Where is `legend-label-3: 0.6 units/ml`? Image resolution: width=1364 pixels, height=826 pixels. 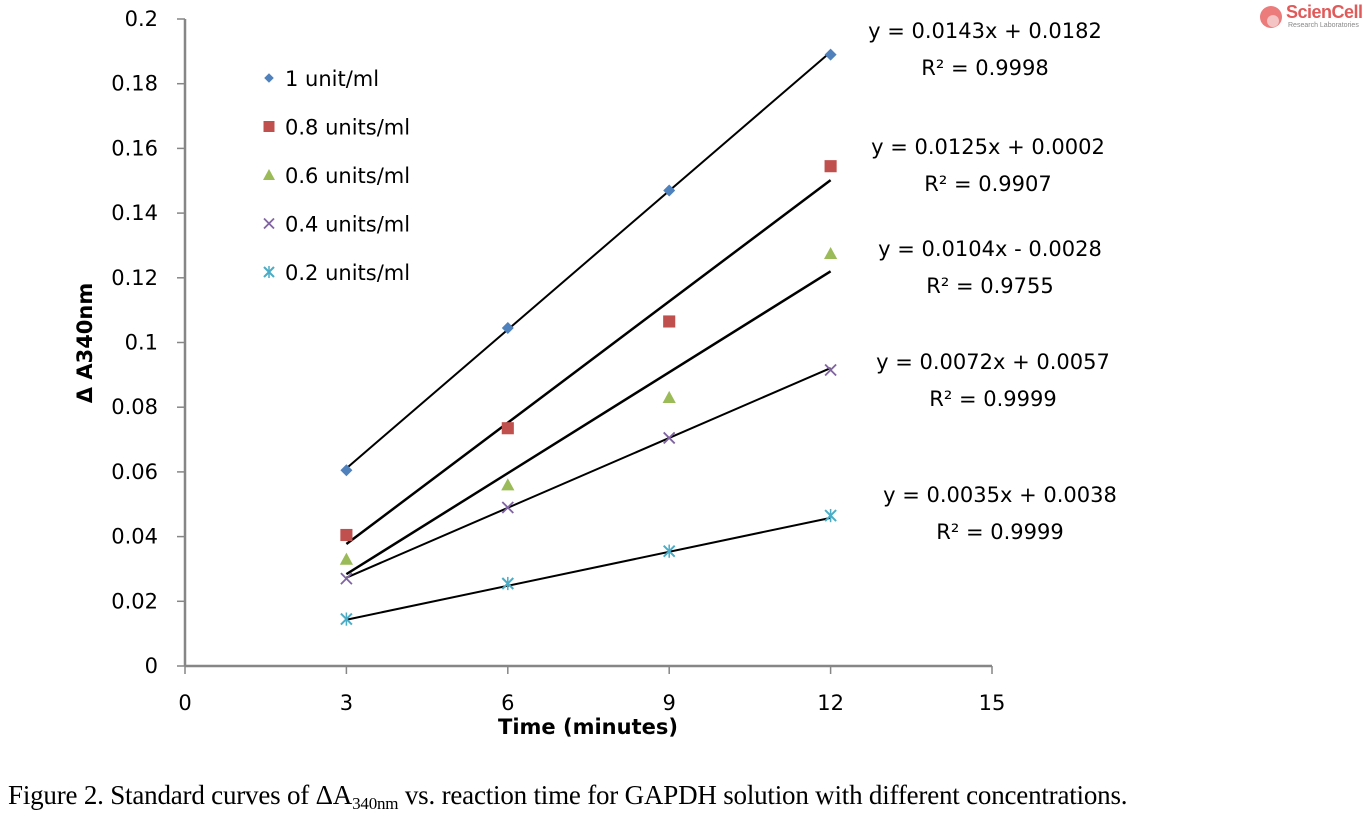
legend-label-3: 0.6 units/ml is located at coordinates (347, 176).